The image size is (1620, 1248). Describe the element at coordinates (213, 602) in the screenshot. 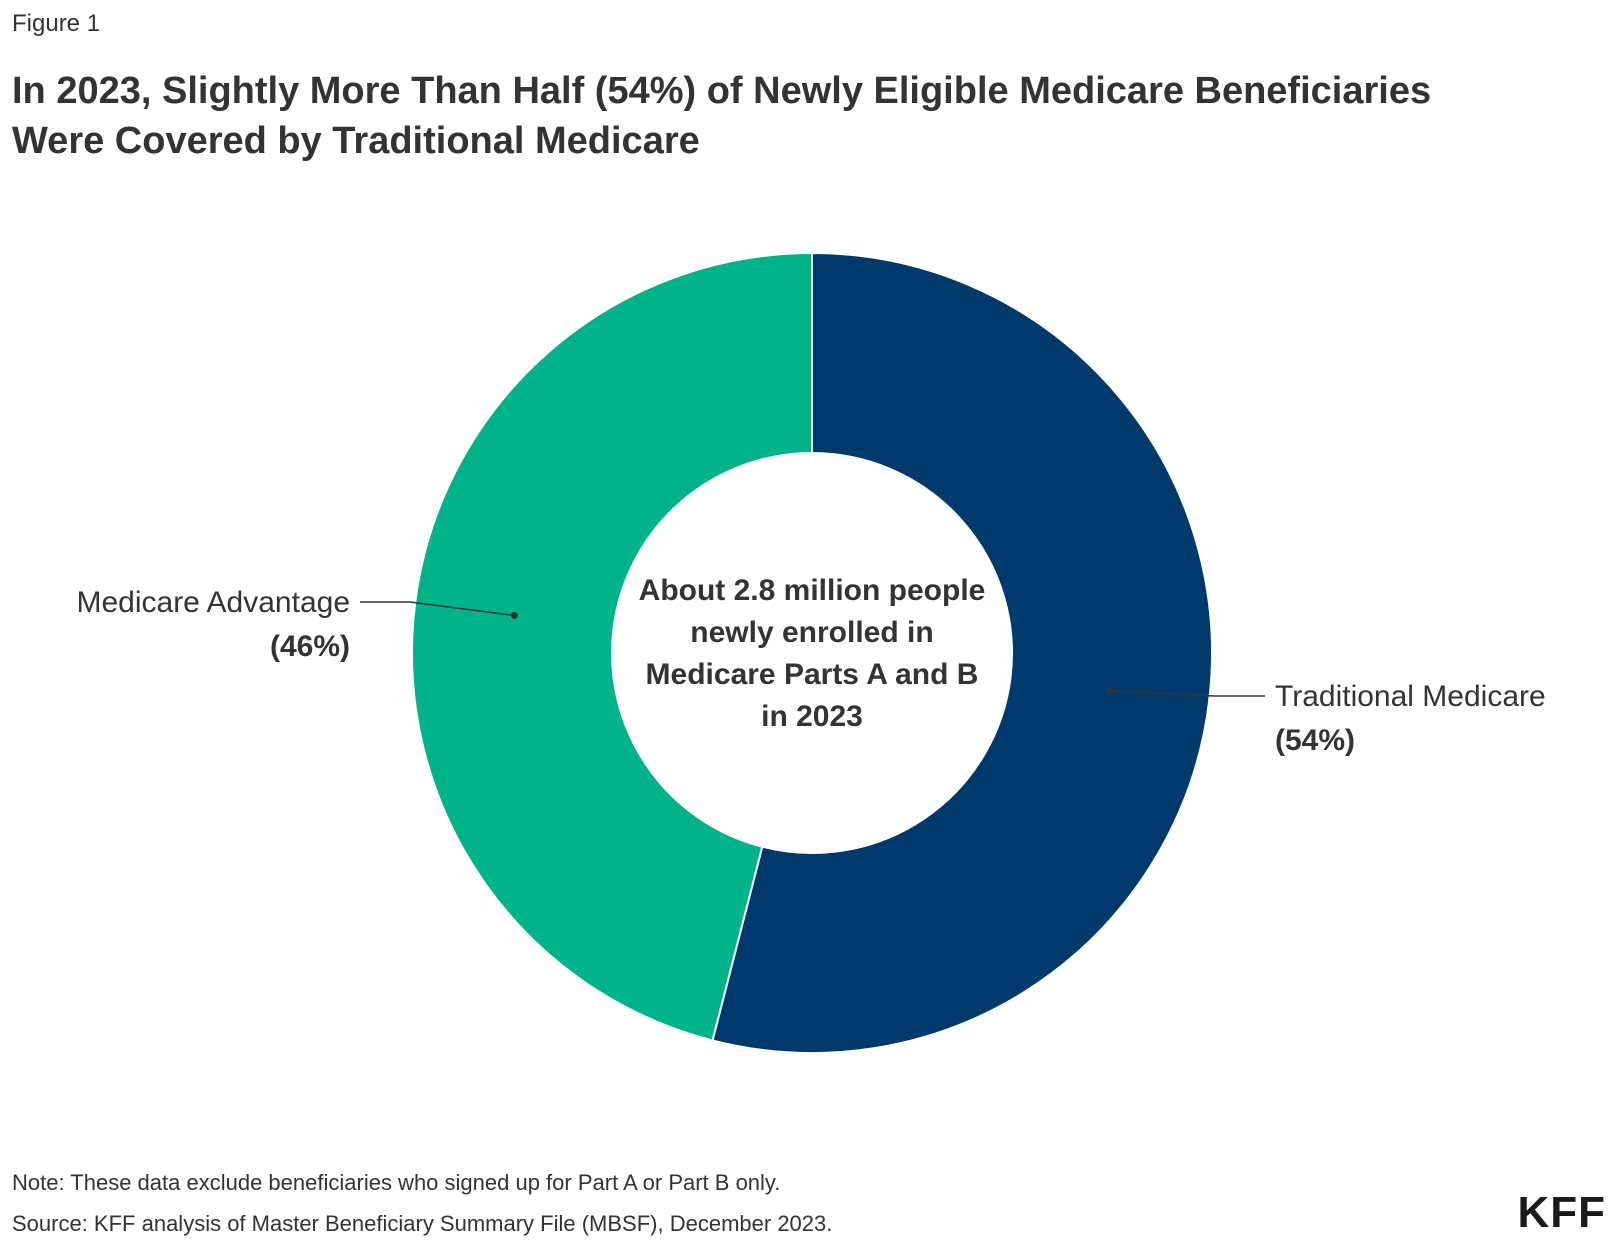

I see `slice-label-medicare-advantage: Medicare Advantage` at that location.